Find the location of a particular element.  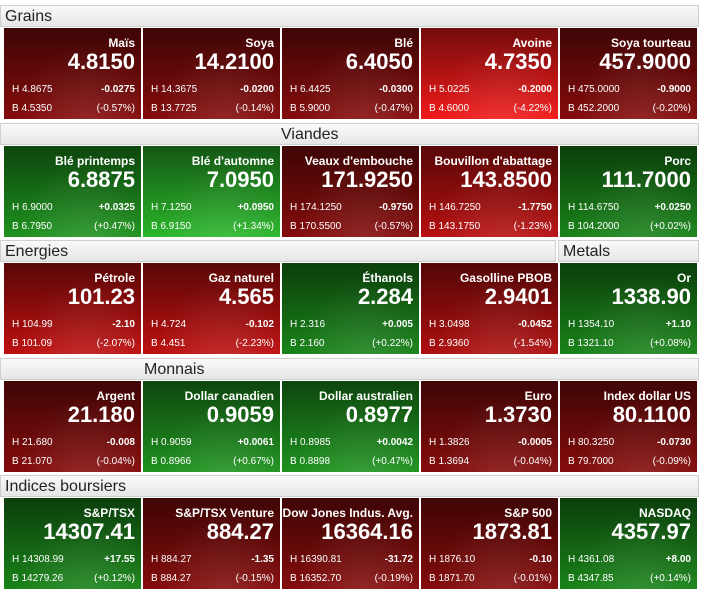

quote-high: H 0.8985 is located at coordinates (310, 442).